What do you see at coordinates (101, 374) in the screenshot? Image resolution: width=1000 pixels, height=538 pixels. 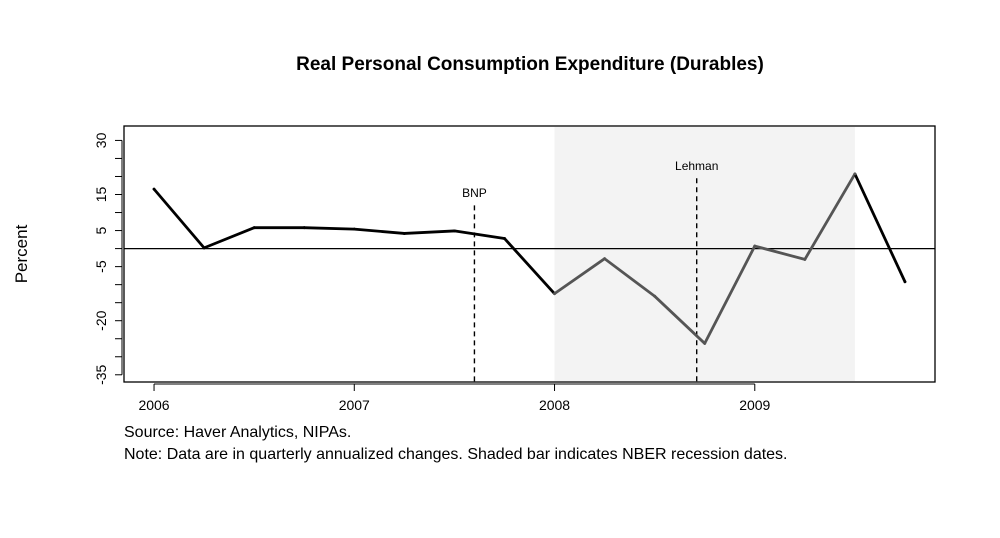 I see `y-tick-label: -35` at bounding box center [101, 374].